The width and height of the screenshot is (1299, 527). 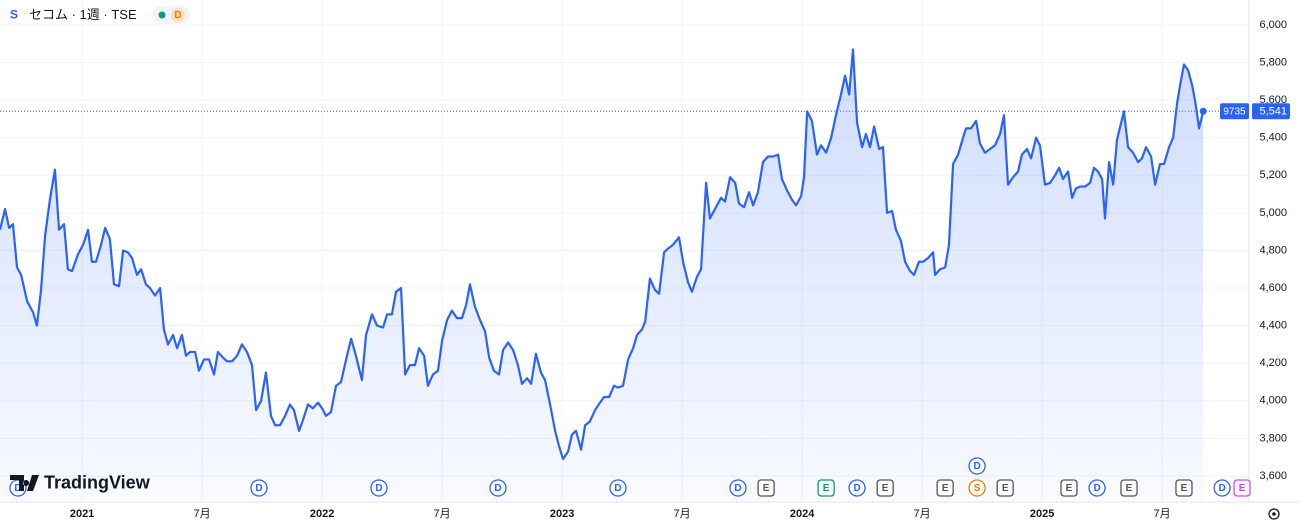 I want to click on settings-icon, so click(x=1274, y=514).